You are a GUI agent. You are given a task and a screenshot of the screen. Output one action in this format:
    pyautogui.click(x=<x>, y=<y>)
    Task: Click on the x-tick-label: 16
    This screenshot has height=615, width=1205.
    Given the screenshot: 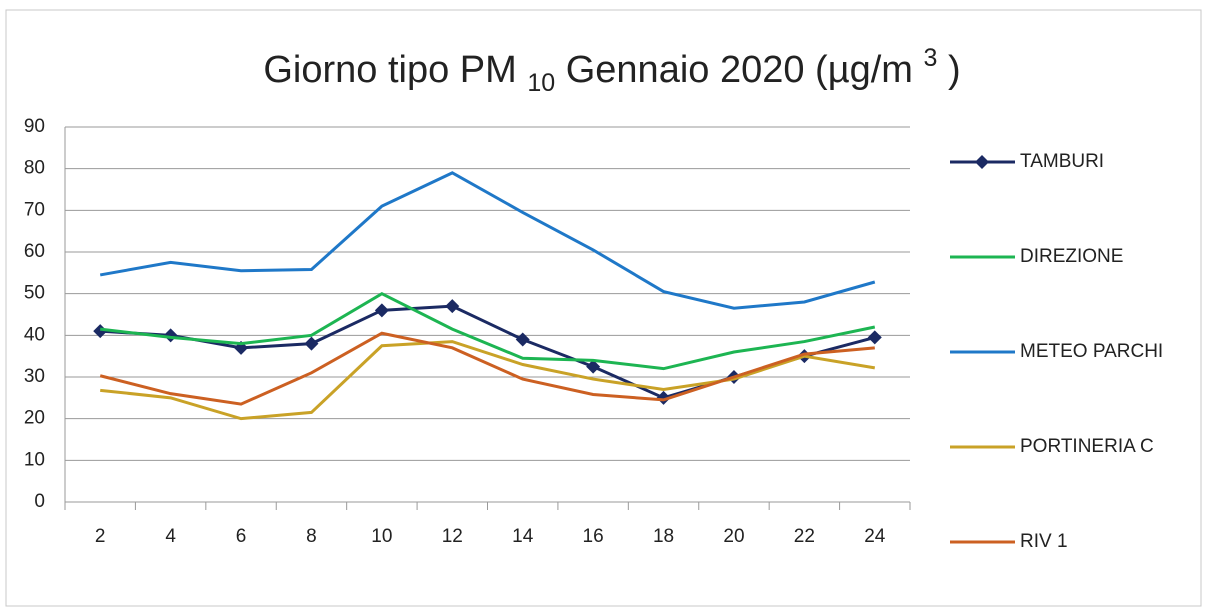 What is the action you would take?
    pyautogui.click(x=593, y=536)
    